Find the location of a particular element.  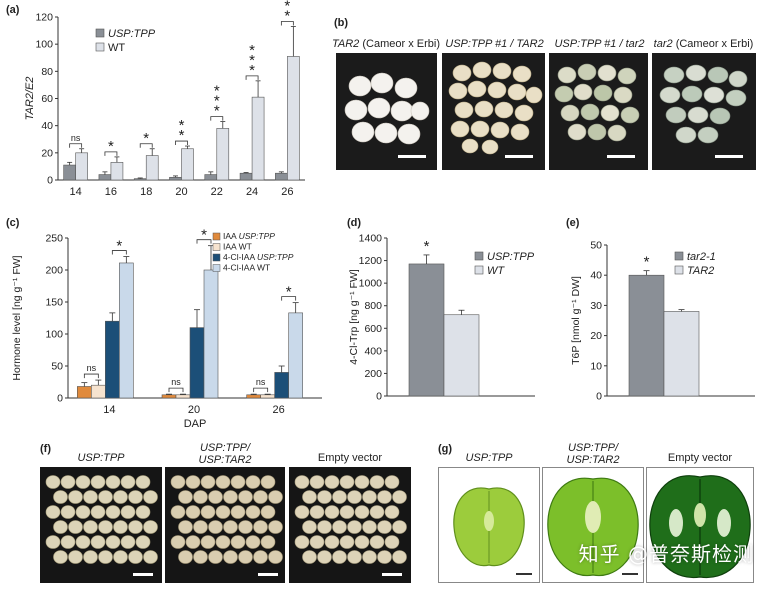

y-tick-label: 400 is located at coordinates (373, 351).